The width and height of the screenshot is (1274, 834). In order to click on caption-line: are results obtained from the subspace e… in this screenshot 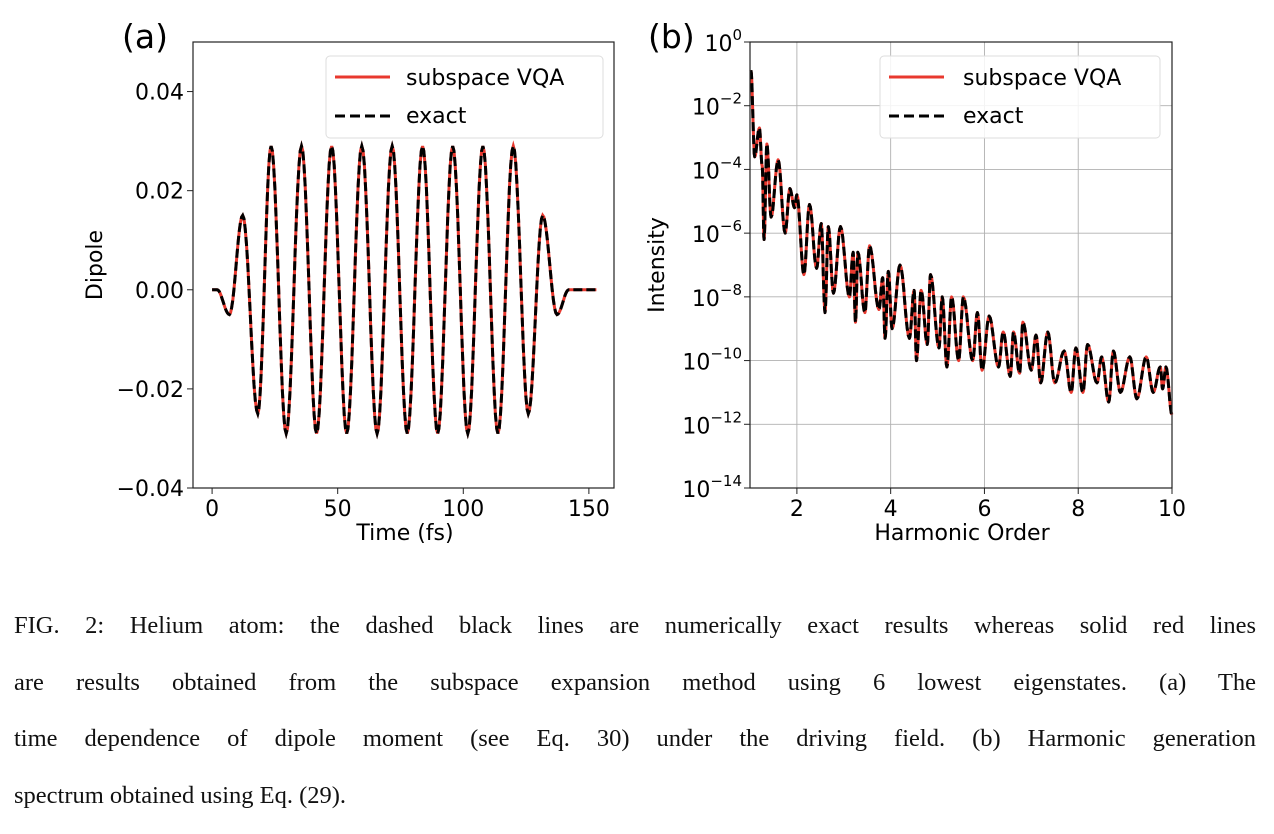, I will do `click(635, 682)`.